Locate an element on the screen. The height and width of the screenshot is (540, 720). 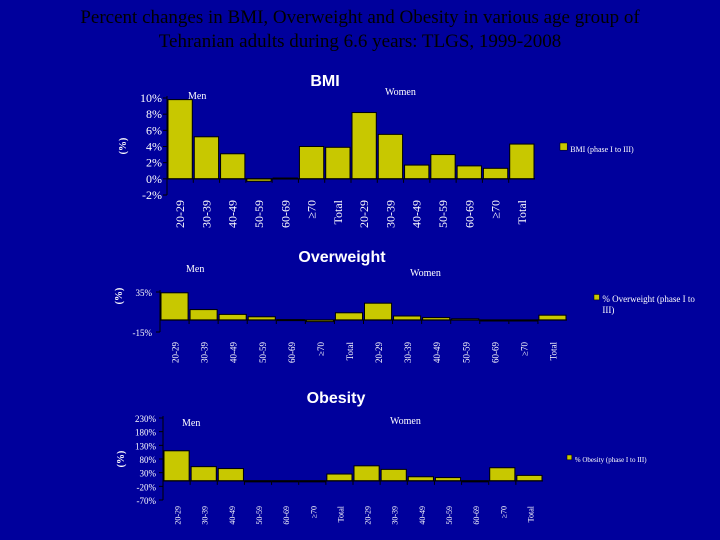
overweight-legend-line: III) is located at coordinates (608, 310).